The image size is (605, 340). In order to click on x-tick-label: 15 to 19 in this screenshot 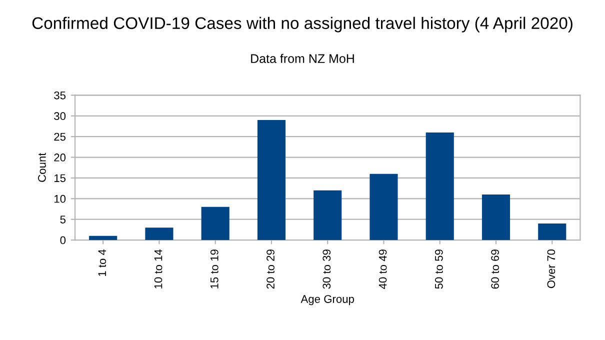, I will do `click(214, 269)`.